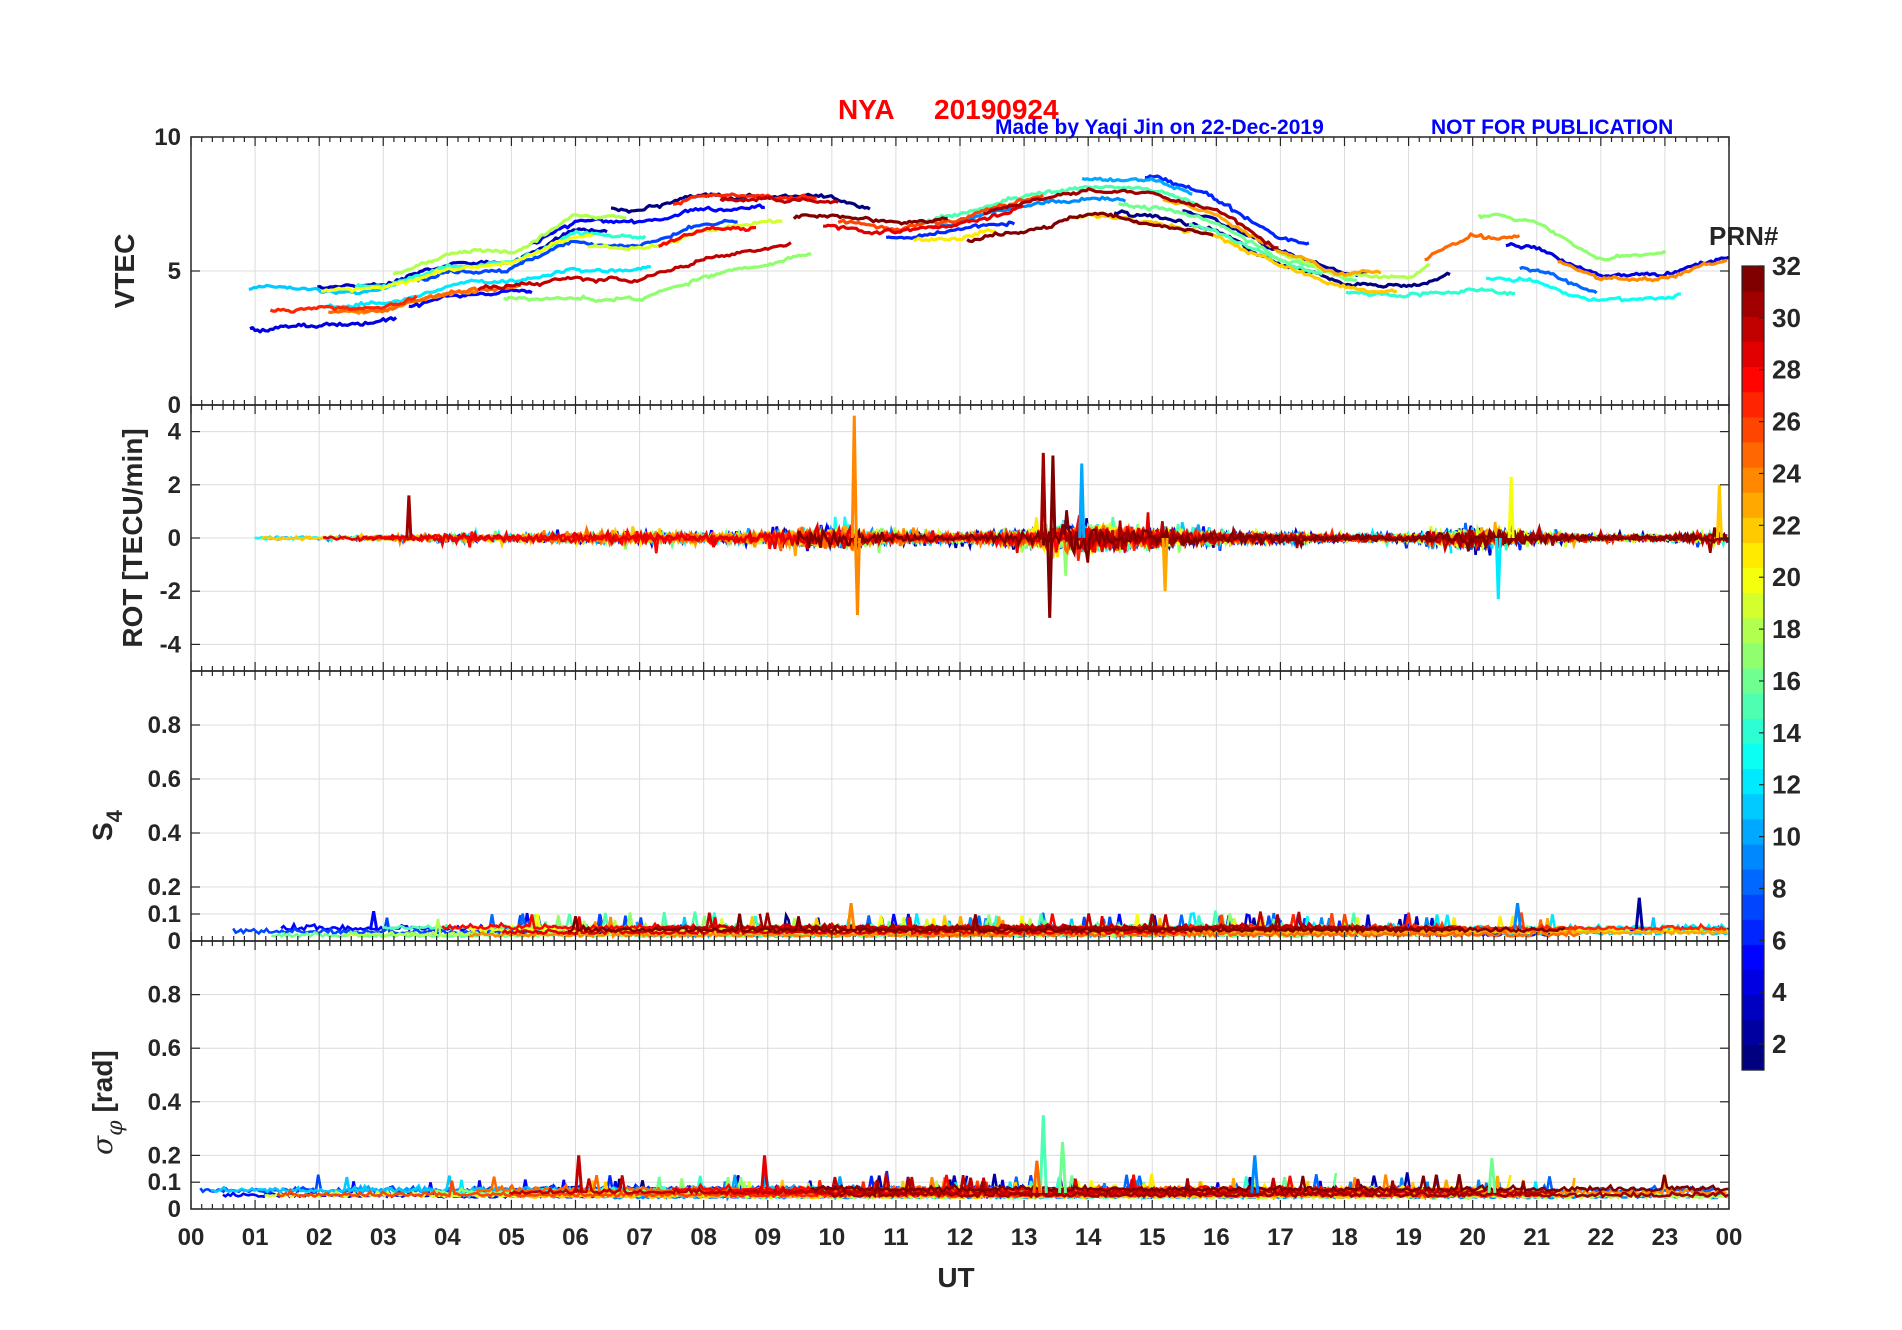  What do you see at coordinates (1786, 525) in the screenshot?
I see `colorbar-tick-label: 22` at bounding box center [1786, 525].